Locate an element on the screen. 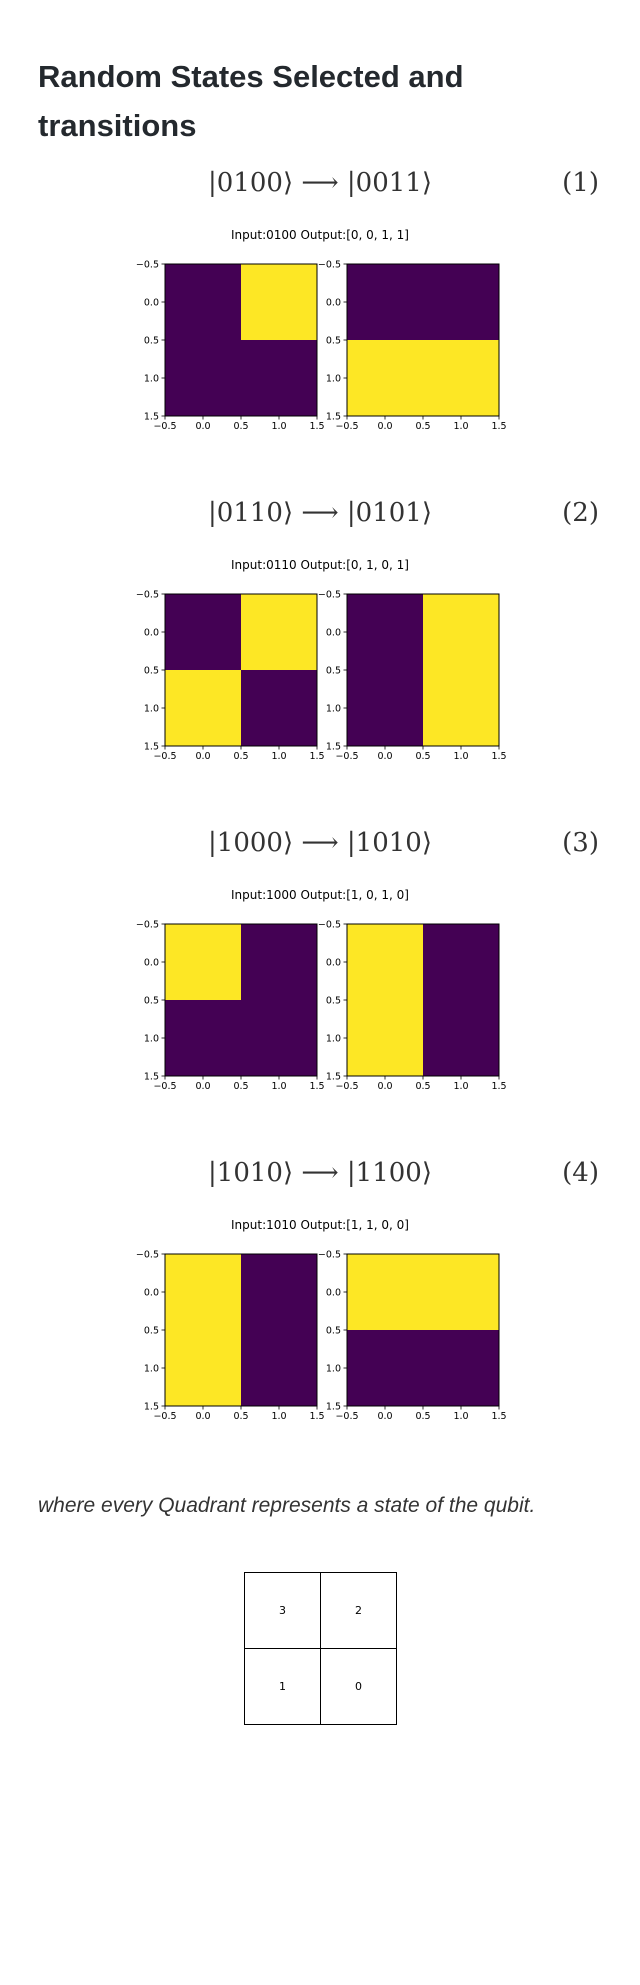 This screenshot has width=640, height=1985. quadrant-table: 3 2 1 0 is located at coordinates (320, 1648).